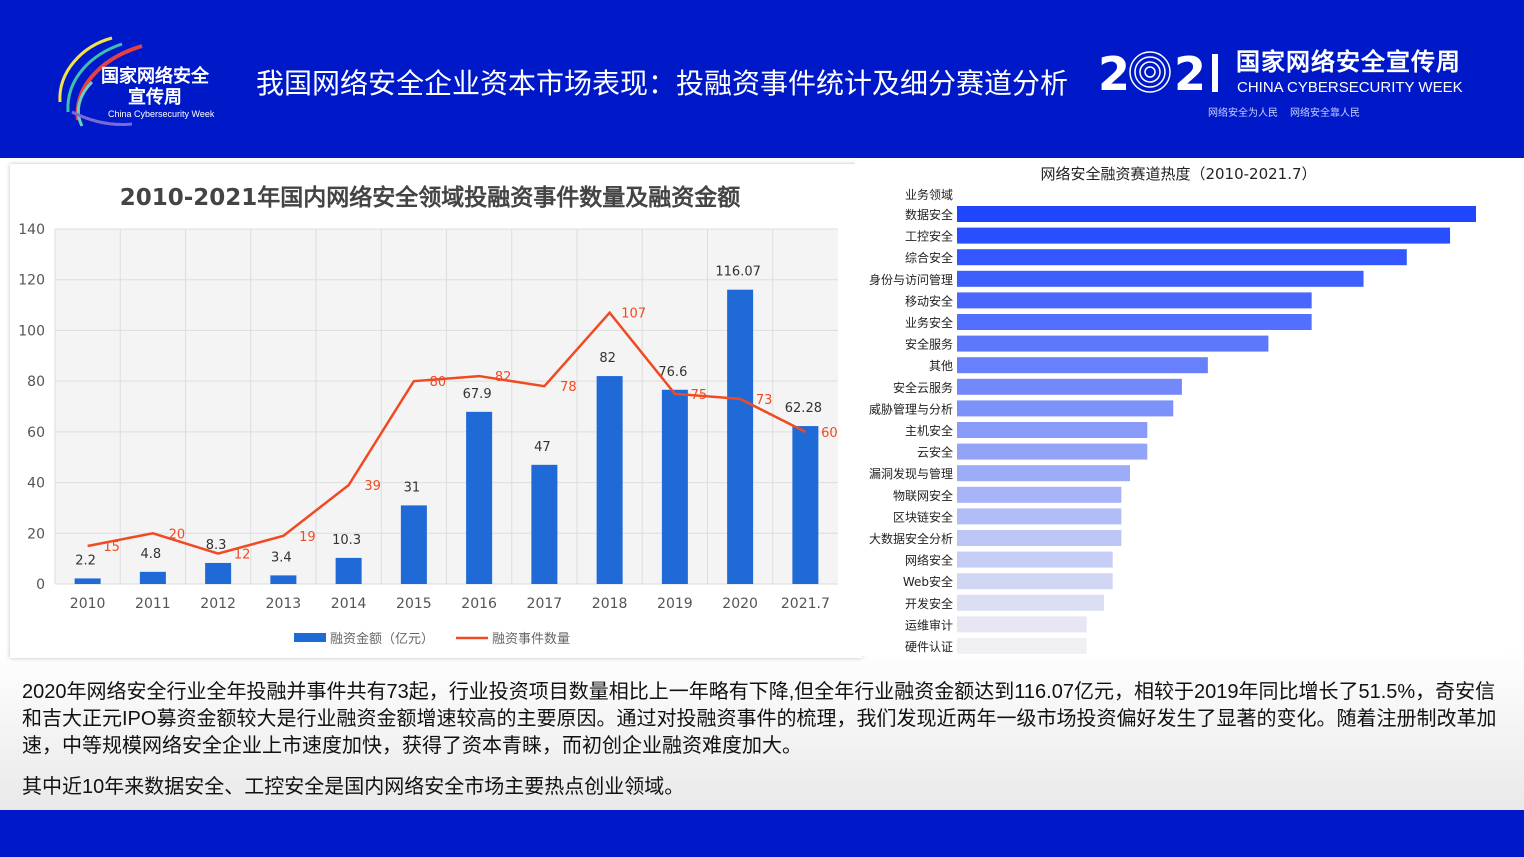  Describe the element at coordinates (929, 300) in the screenshot. I see `sector-label: 移动安全` at that location.